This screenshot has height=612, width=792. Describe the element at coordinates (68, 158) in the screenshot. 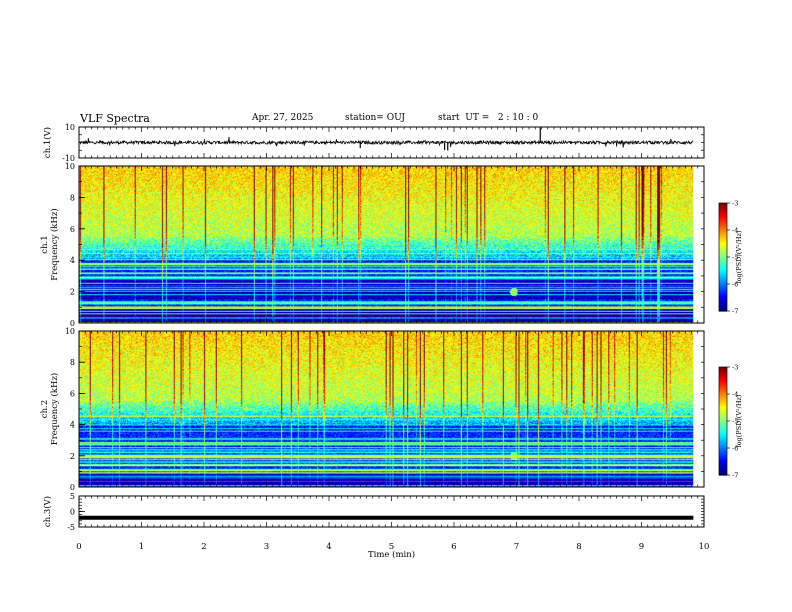

I see `ch1-waveform-ytick-label-1: -10` at that location.